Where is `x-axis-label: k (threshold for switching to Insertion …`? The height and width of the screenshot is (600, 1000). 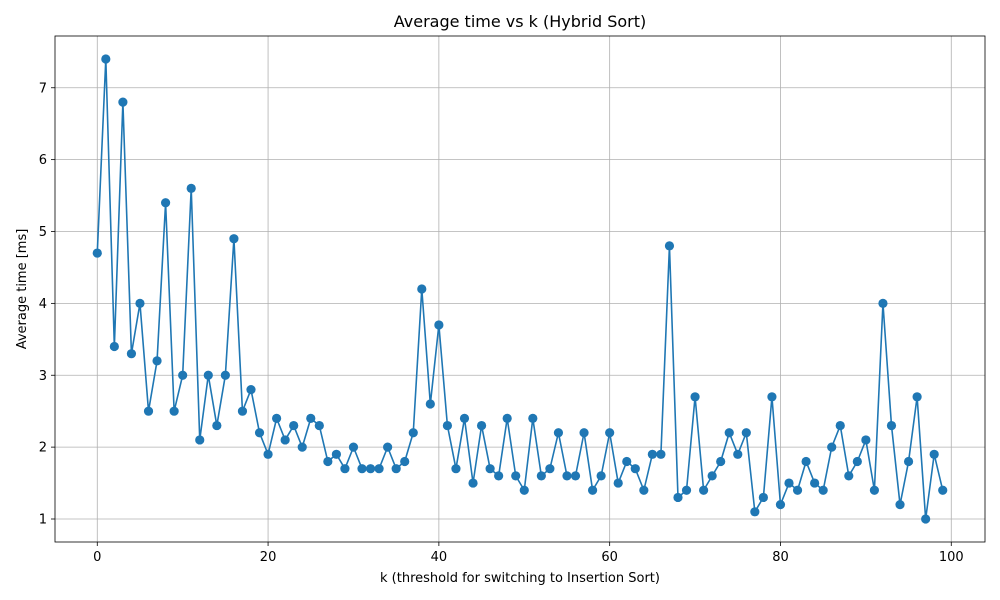
x-axis-label: k (threshold for switching to Insertion … is located at coordinates (520, 578).